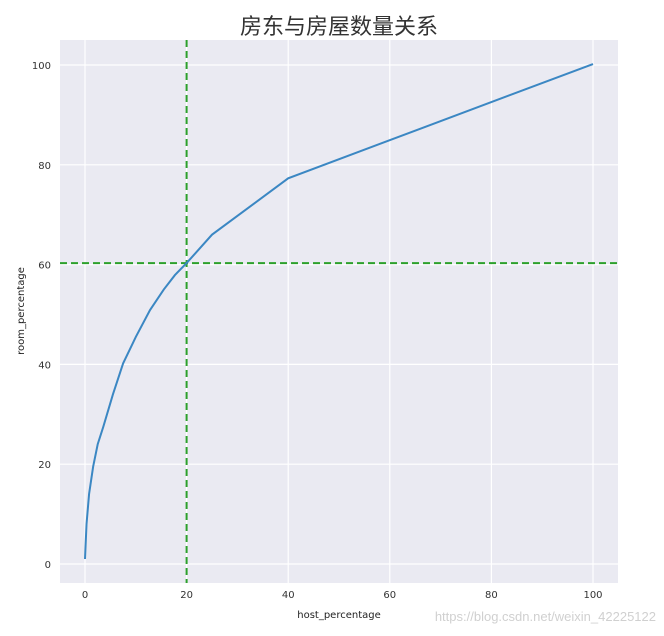  What do you see at coordinates (491, 595) in the screenshot?
I see `x-tick-label: 80` at bounding box center [491, 595].